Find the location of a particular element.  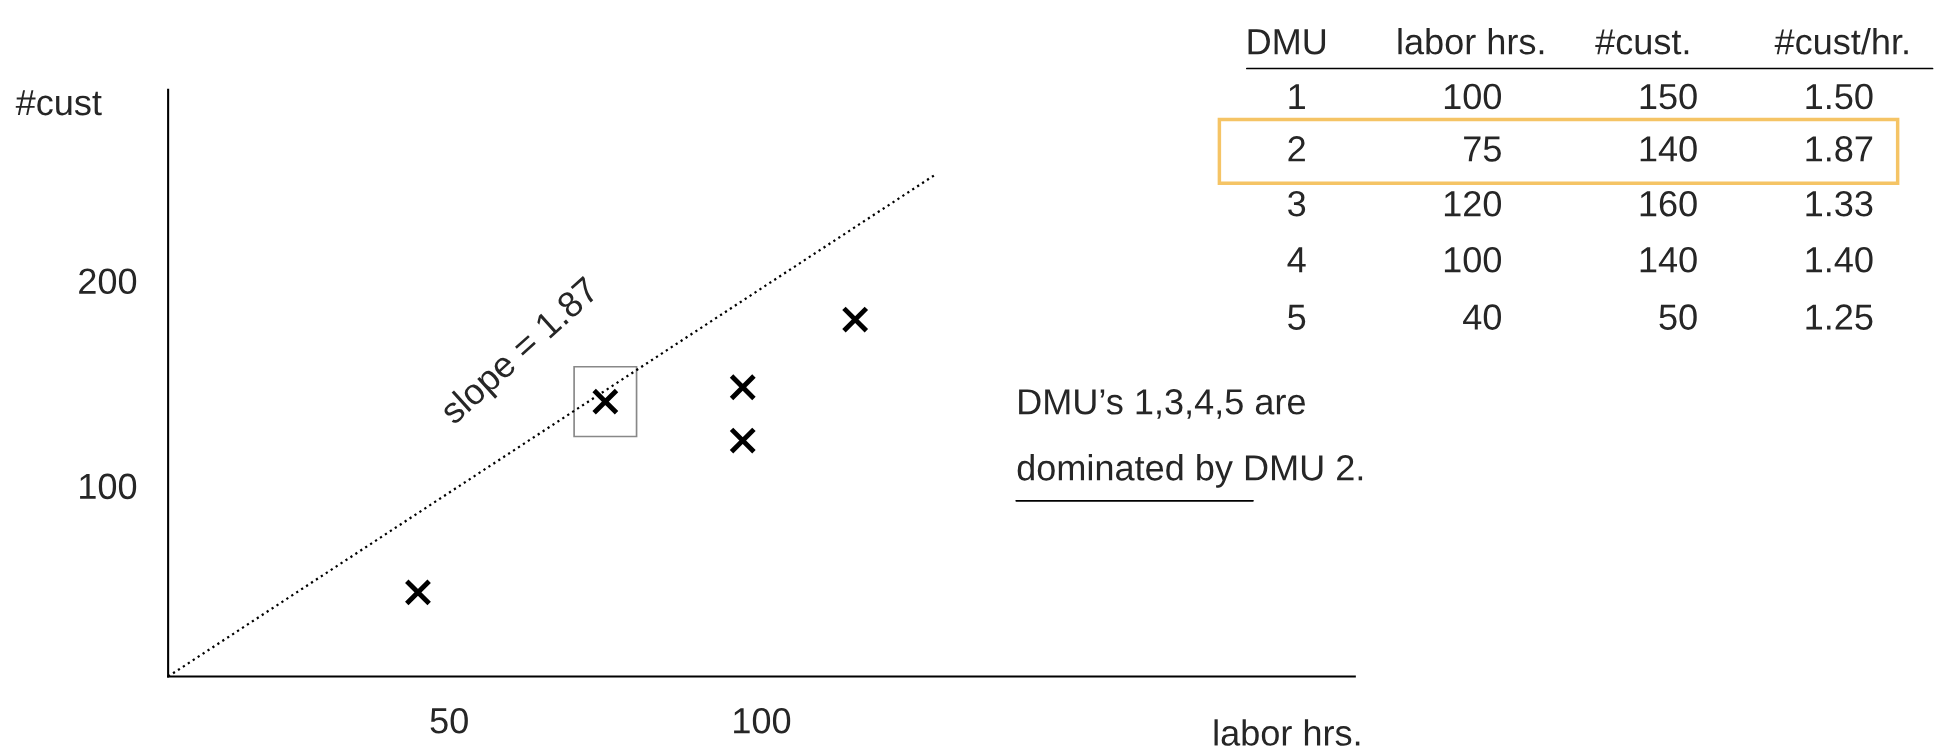

text: 1.40 is located at coordinates (1839, 260).